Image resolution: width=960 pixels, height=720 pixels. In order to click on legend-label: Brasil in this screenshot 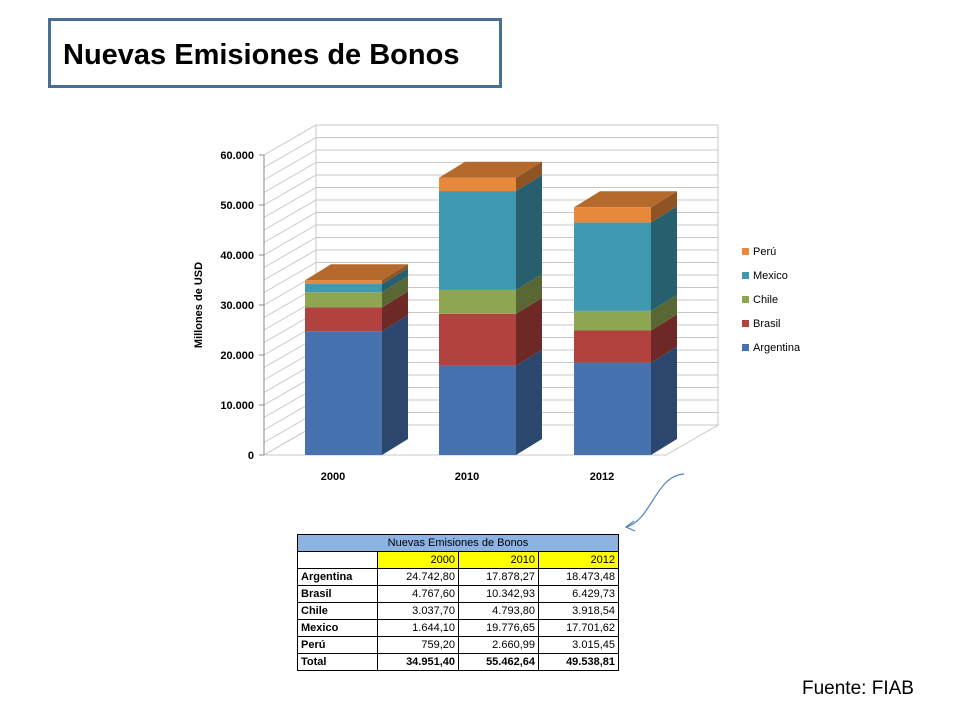, I will do `click(767, 324)`.